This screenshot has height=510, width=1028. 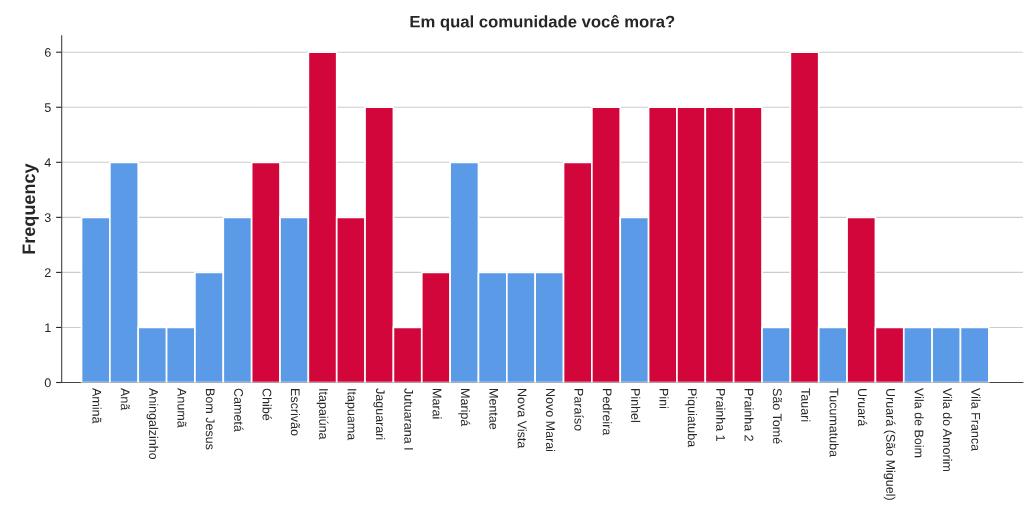 What do you see at coordinates (749, 415) in the screenshot?
I see `x-tick-label: Prainha 2` at bounding box center [749, 415].